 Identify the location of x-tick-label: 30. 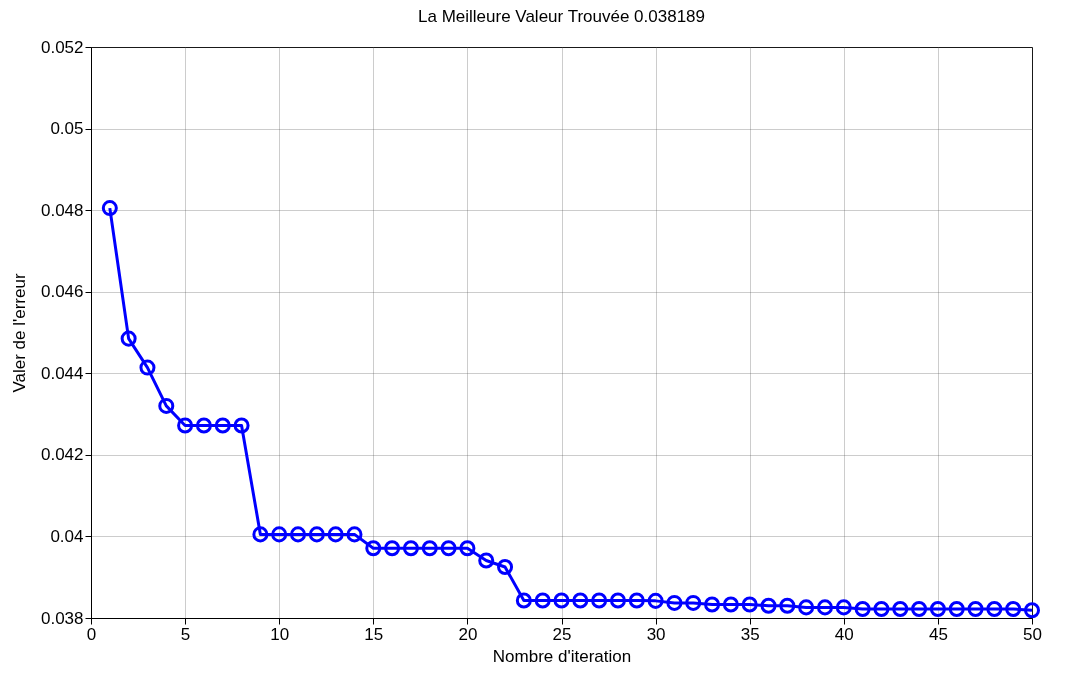
(656, 634).